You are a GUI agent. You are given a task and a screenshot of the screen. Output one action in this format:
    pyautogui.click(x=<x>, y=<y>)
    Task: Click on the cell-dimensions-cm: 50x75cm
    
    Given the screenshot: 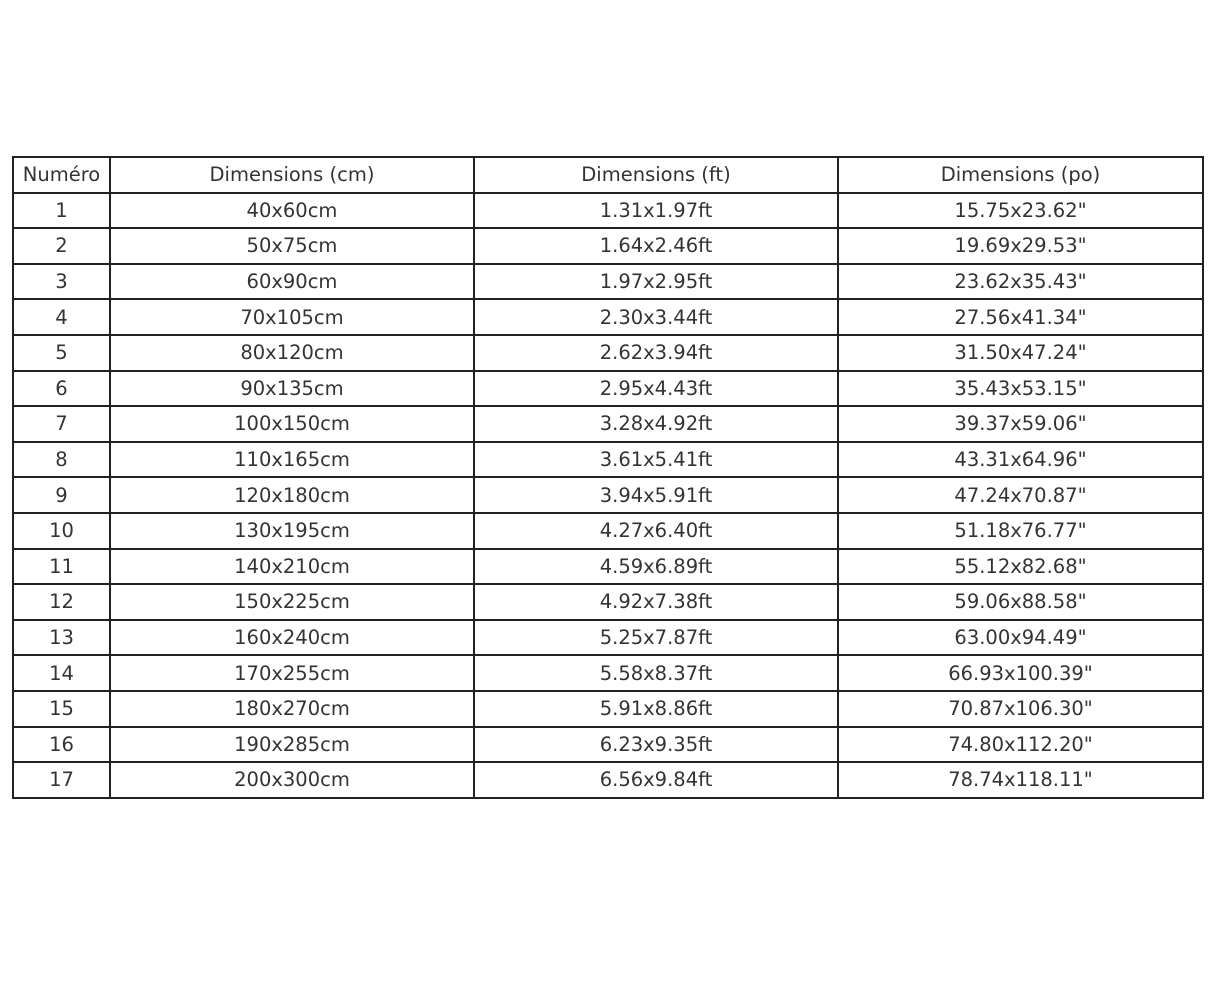 What is the action you would take?
    pyautogui.click(x=292, y=246)
    